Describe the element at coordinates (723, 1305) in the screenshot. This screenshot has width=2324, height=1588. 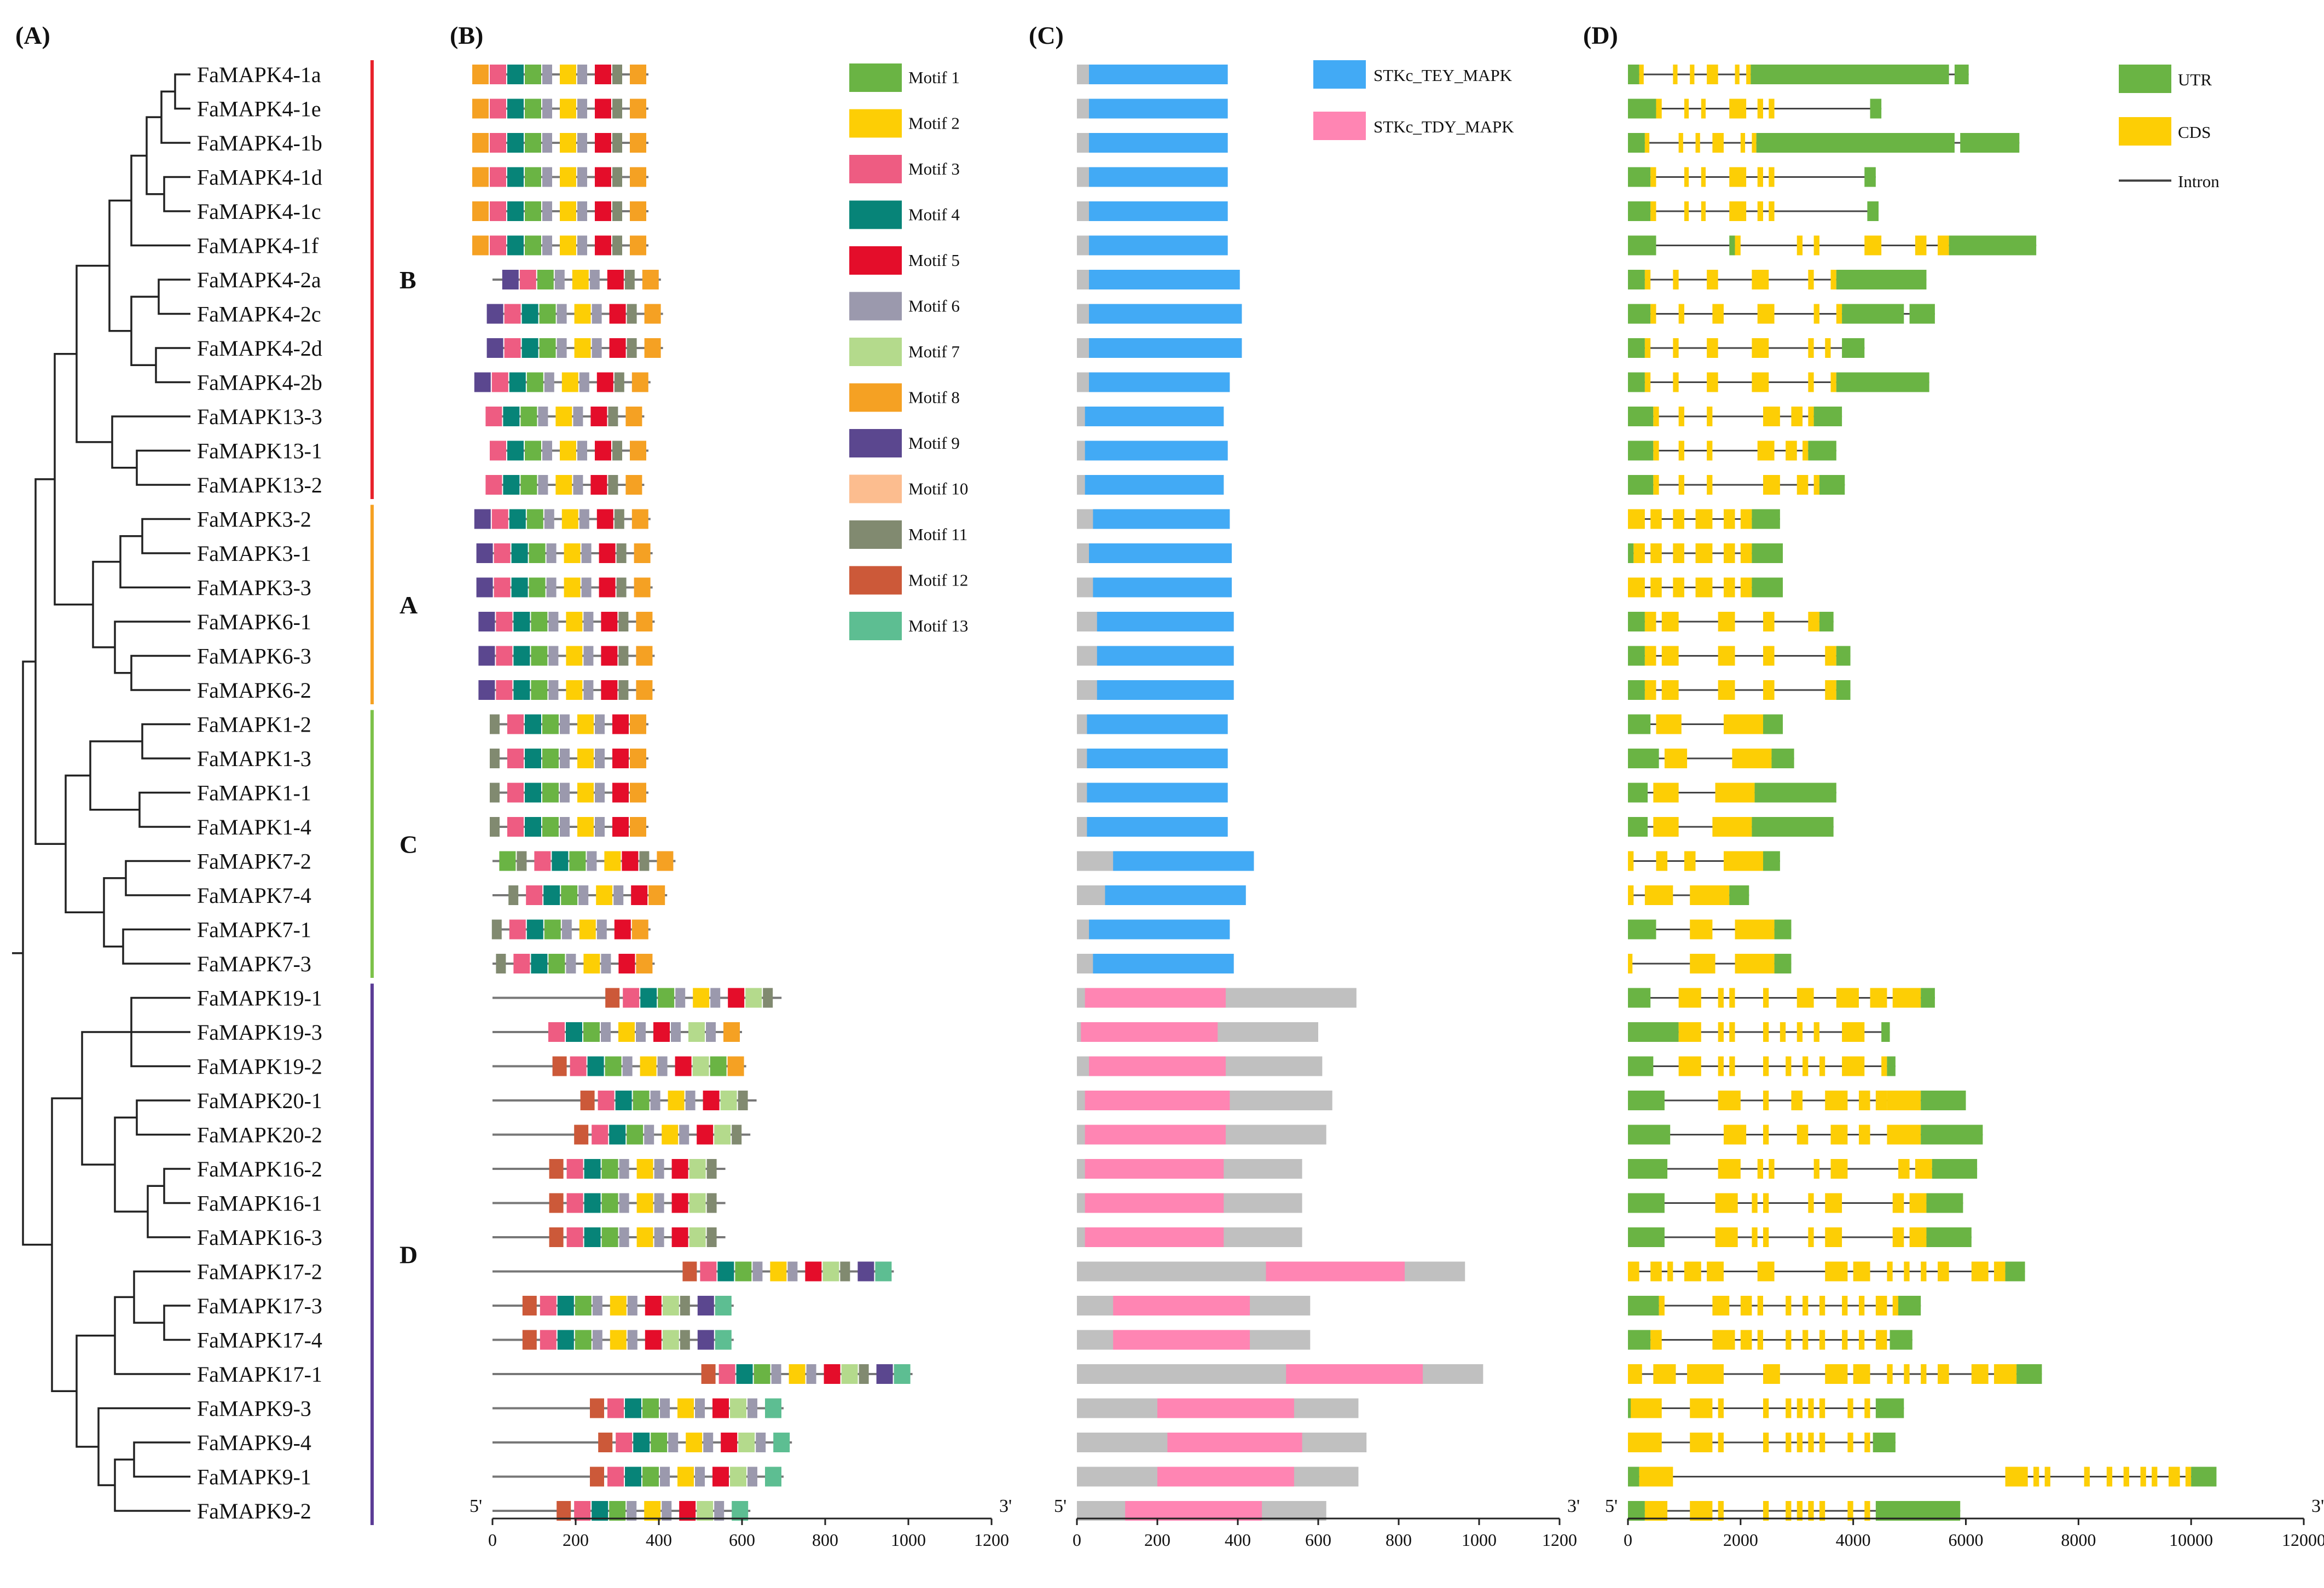
I see `motif-13-box` at that location.